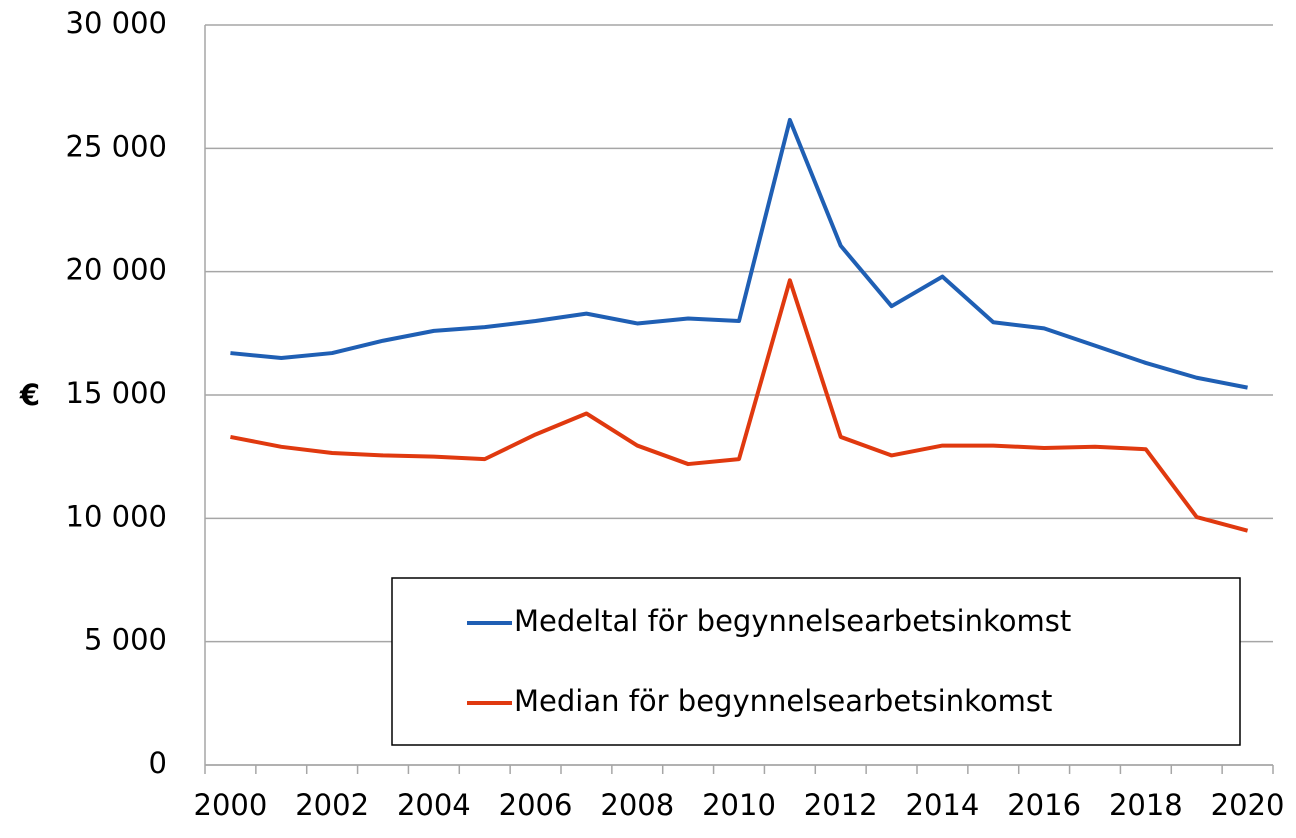 This screenshot has width=1296, height=838. Describe the element at coordinates (125, 640) in the screenshot. I see `y-tick-label: 5 000` at that location.